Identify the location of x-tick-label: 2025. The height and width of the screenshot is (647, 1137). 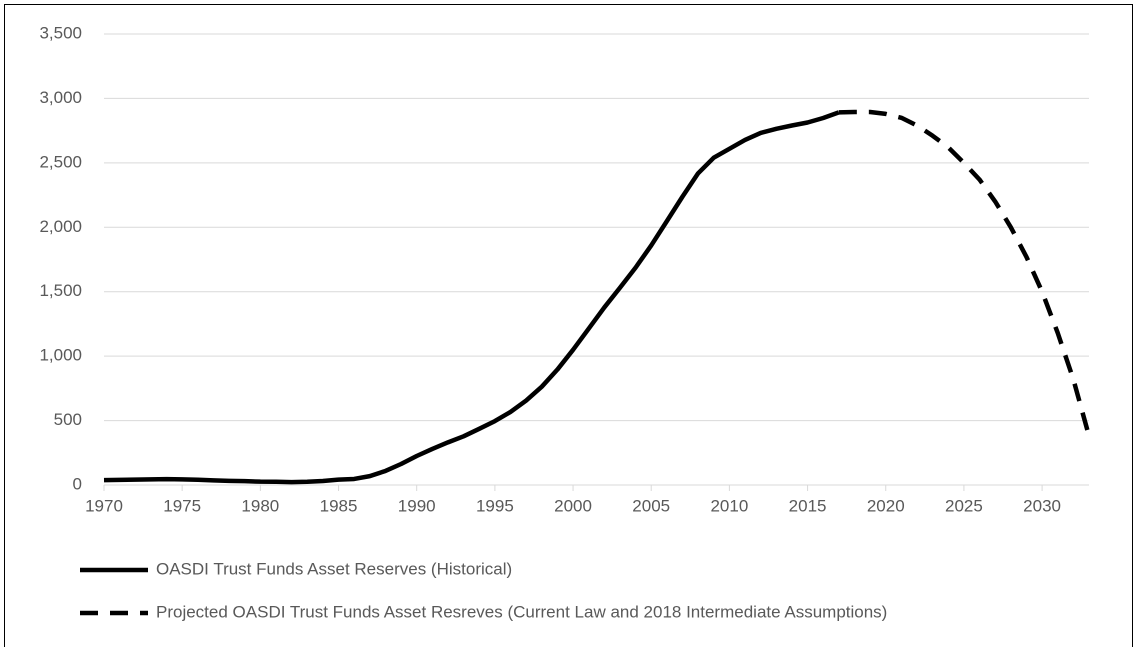
(964, 505).